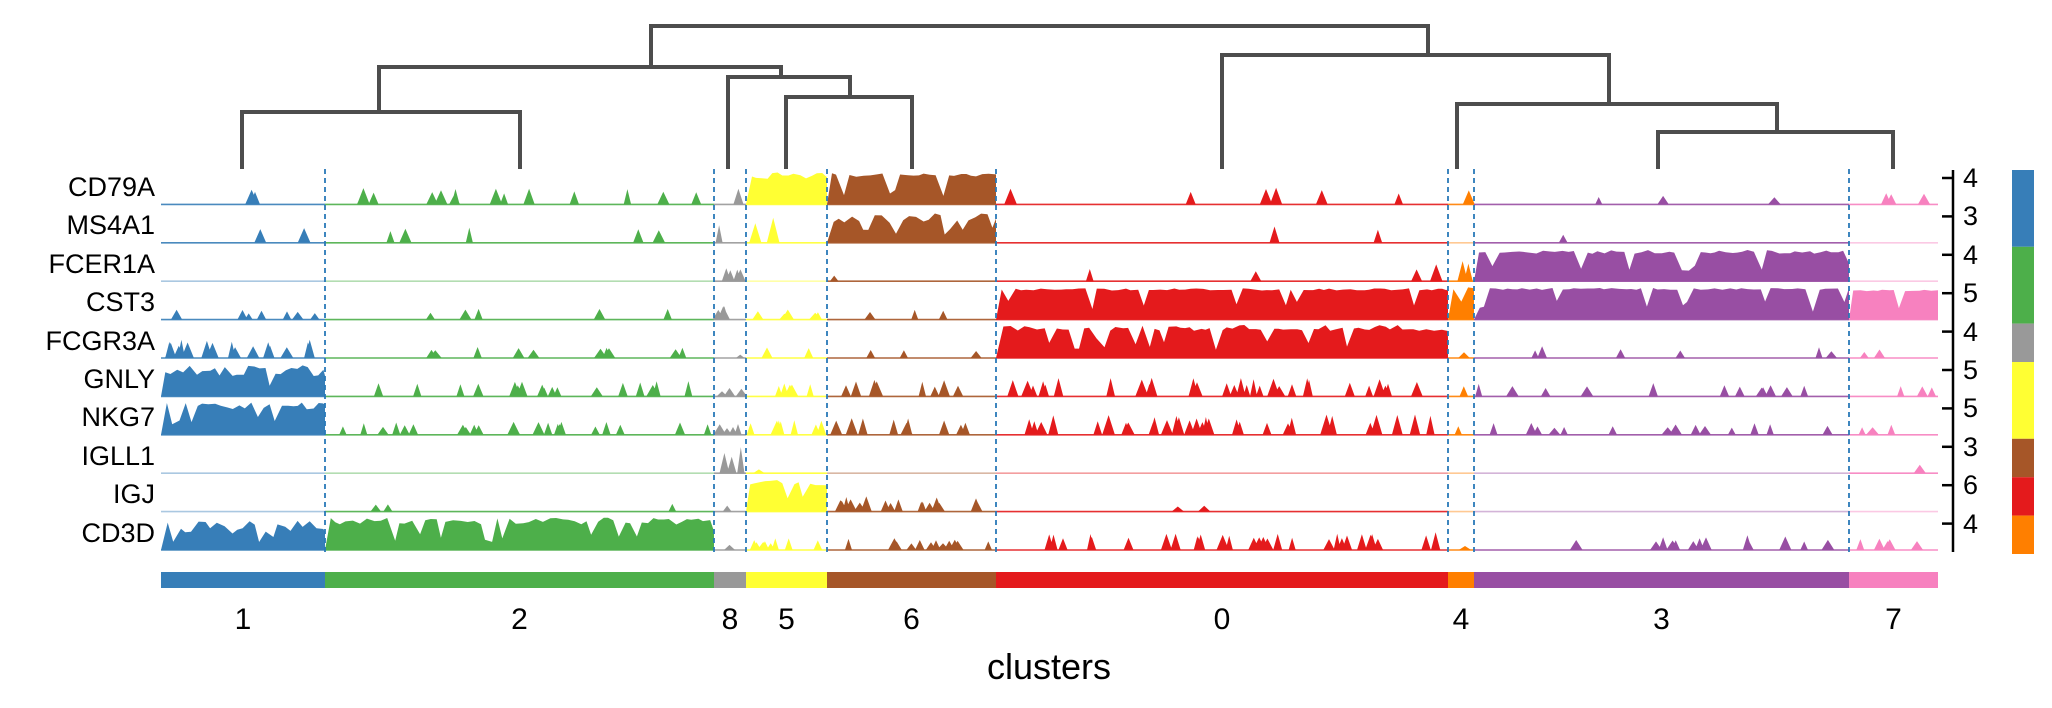  I want to click on row-ymax-label-IGLL1: 3, so click(1971, 446).